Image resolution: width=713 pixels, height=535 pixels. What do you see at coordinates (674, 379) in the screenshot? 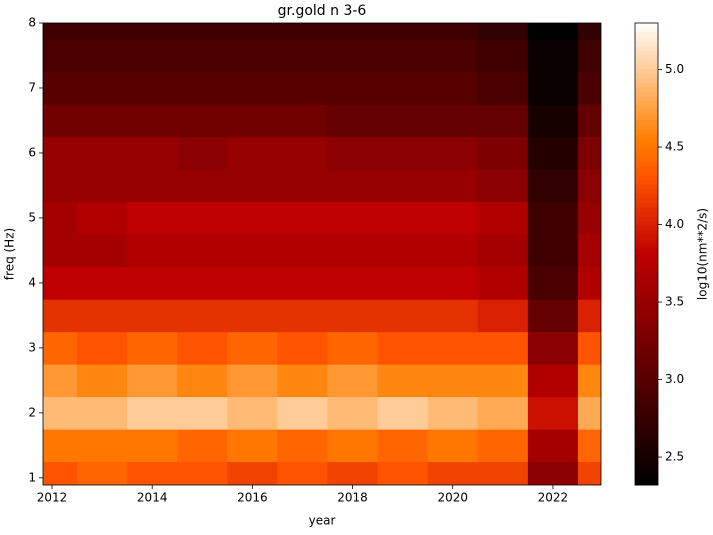
I see `colorbar-tick-label: 3.0` at bounding box center [674, 379].